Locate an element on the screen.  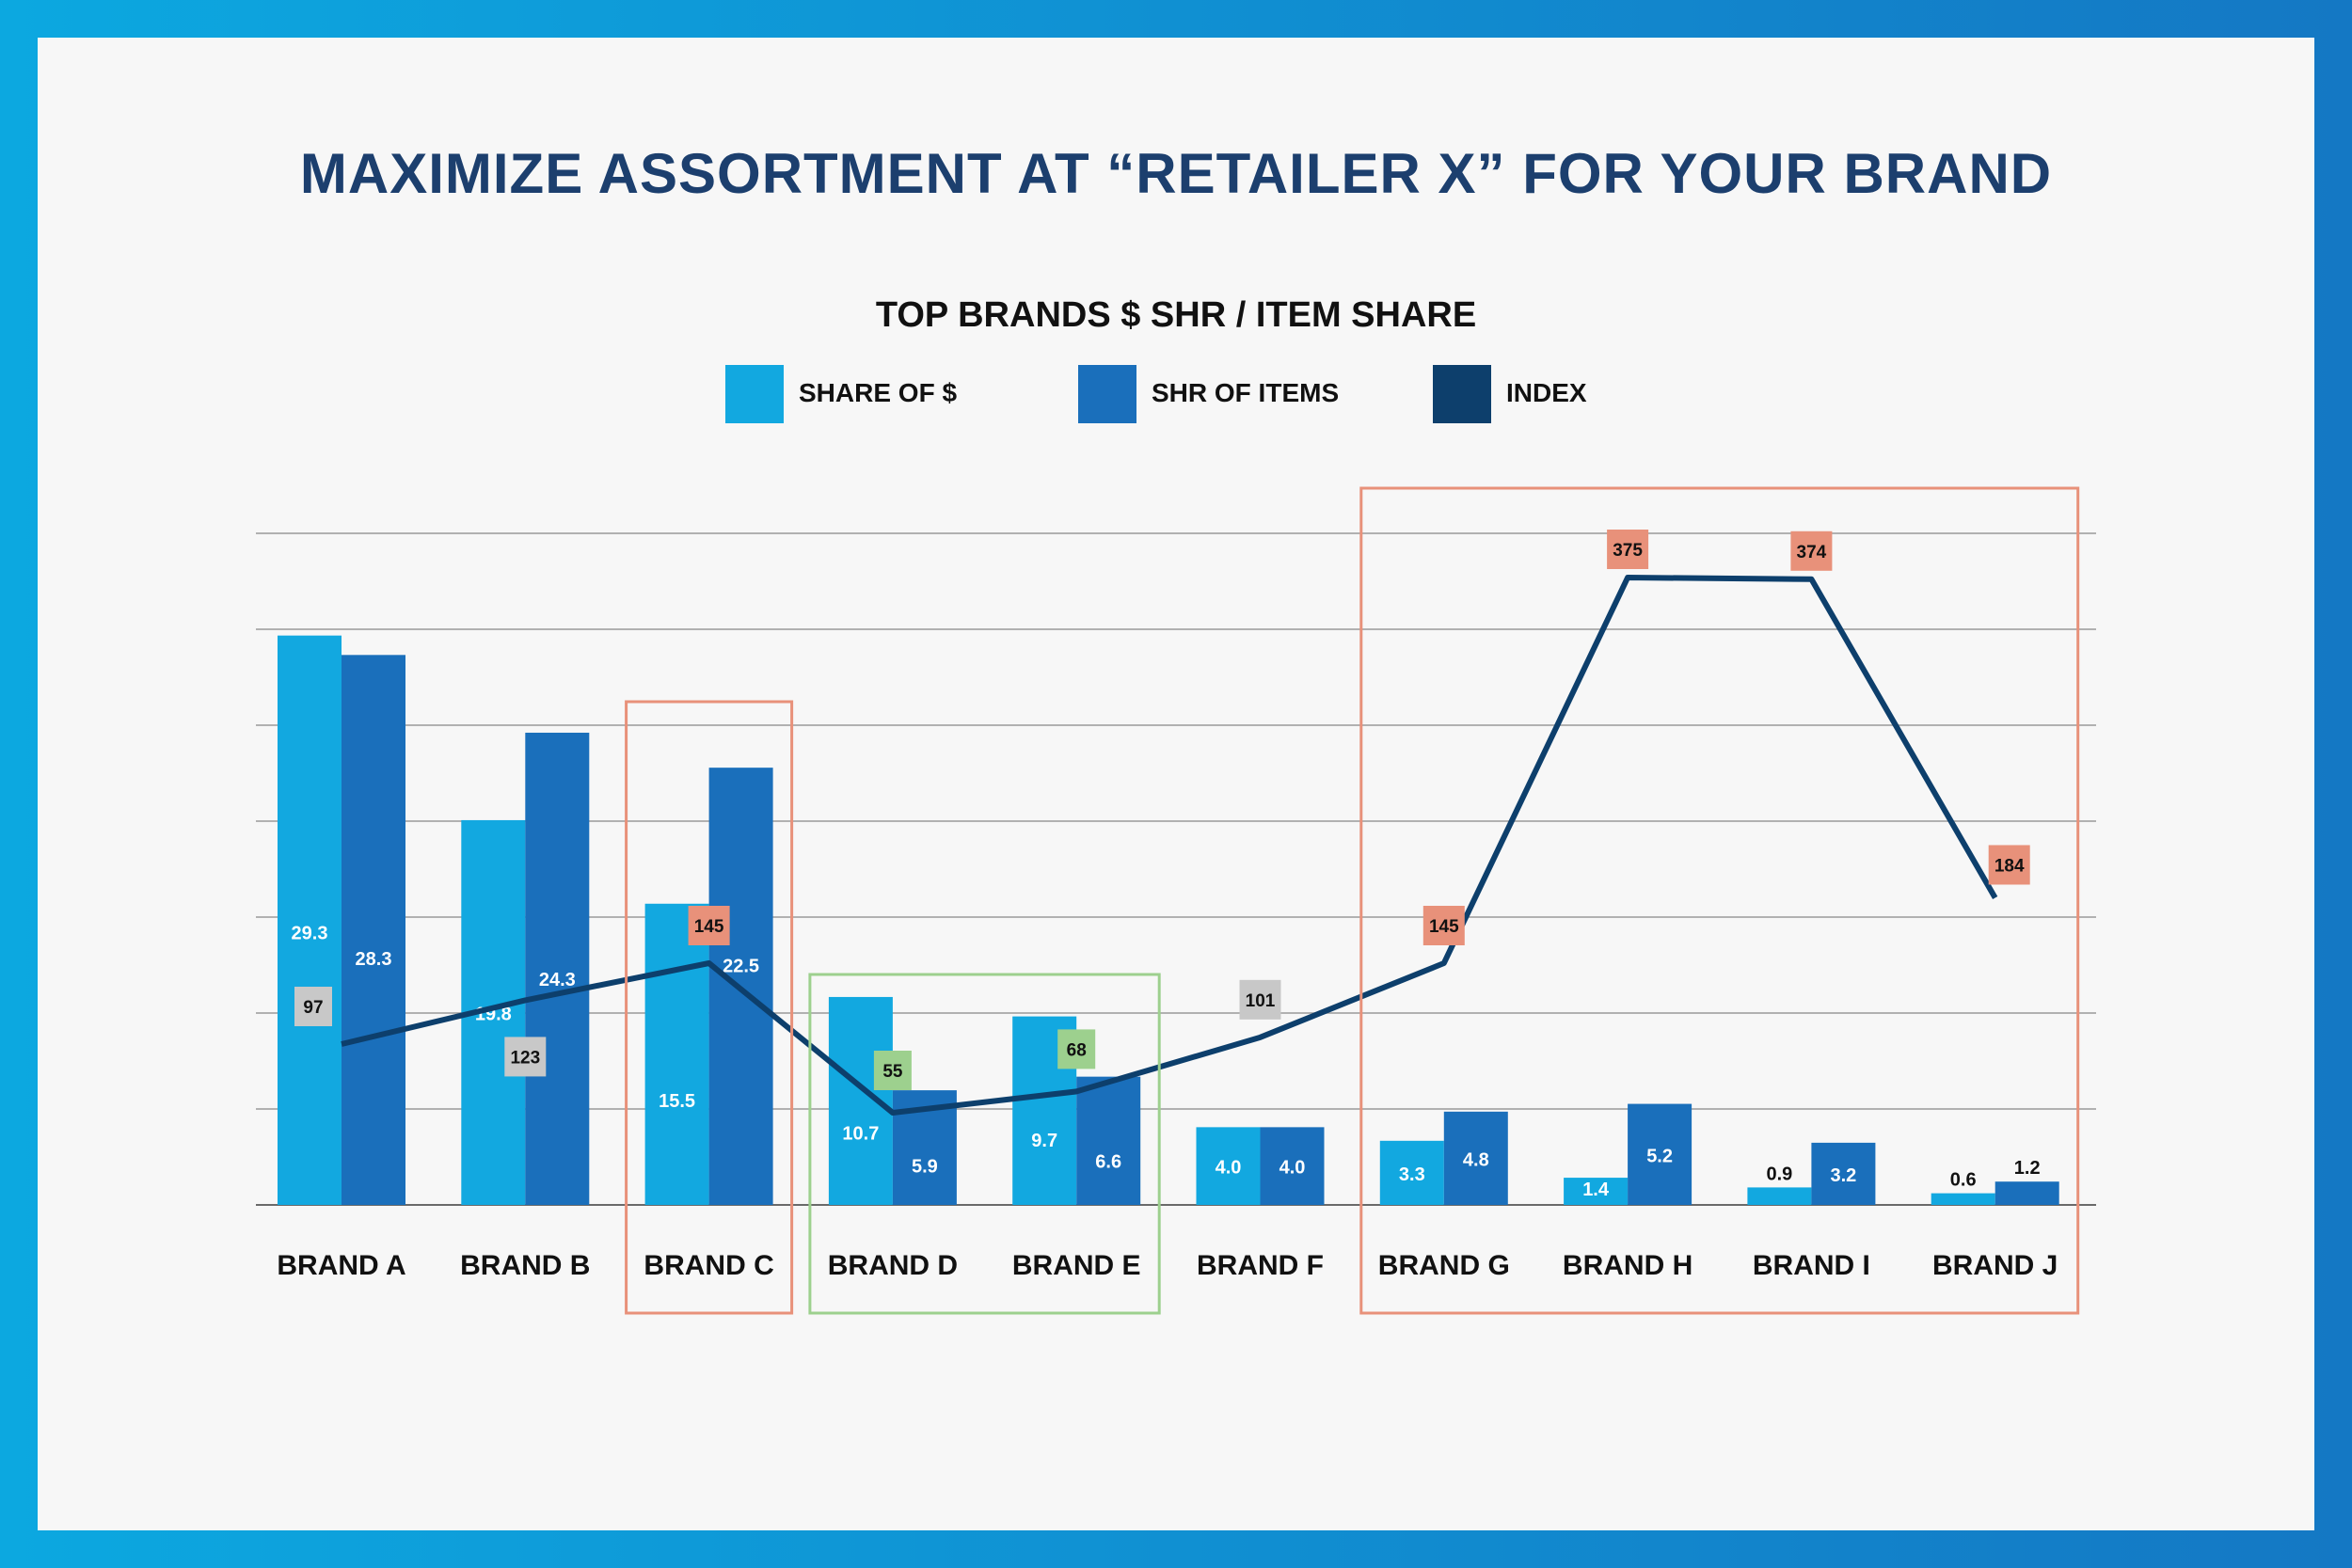
index-label-brand-e: 68 is located at coordinates (1077, 1050).